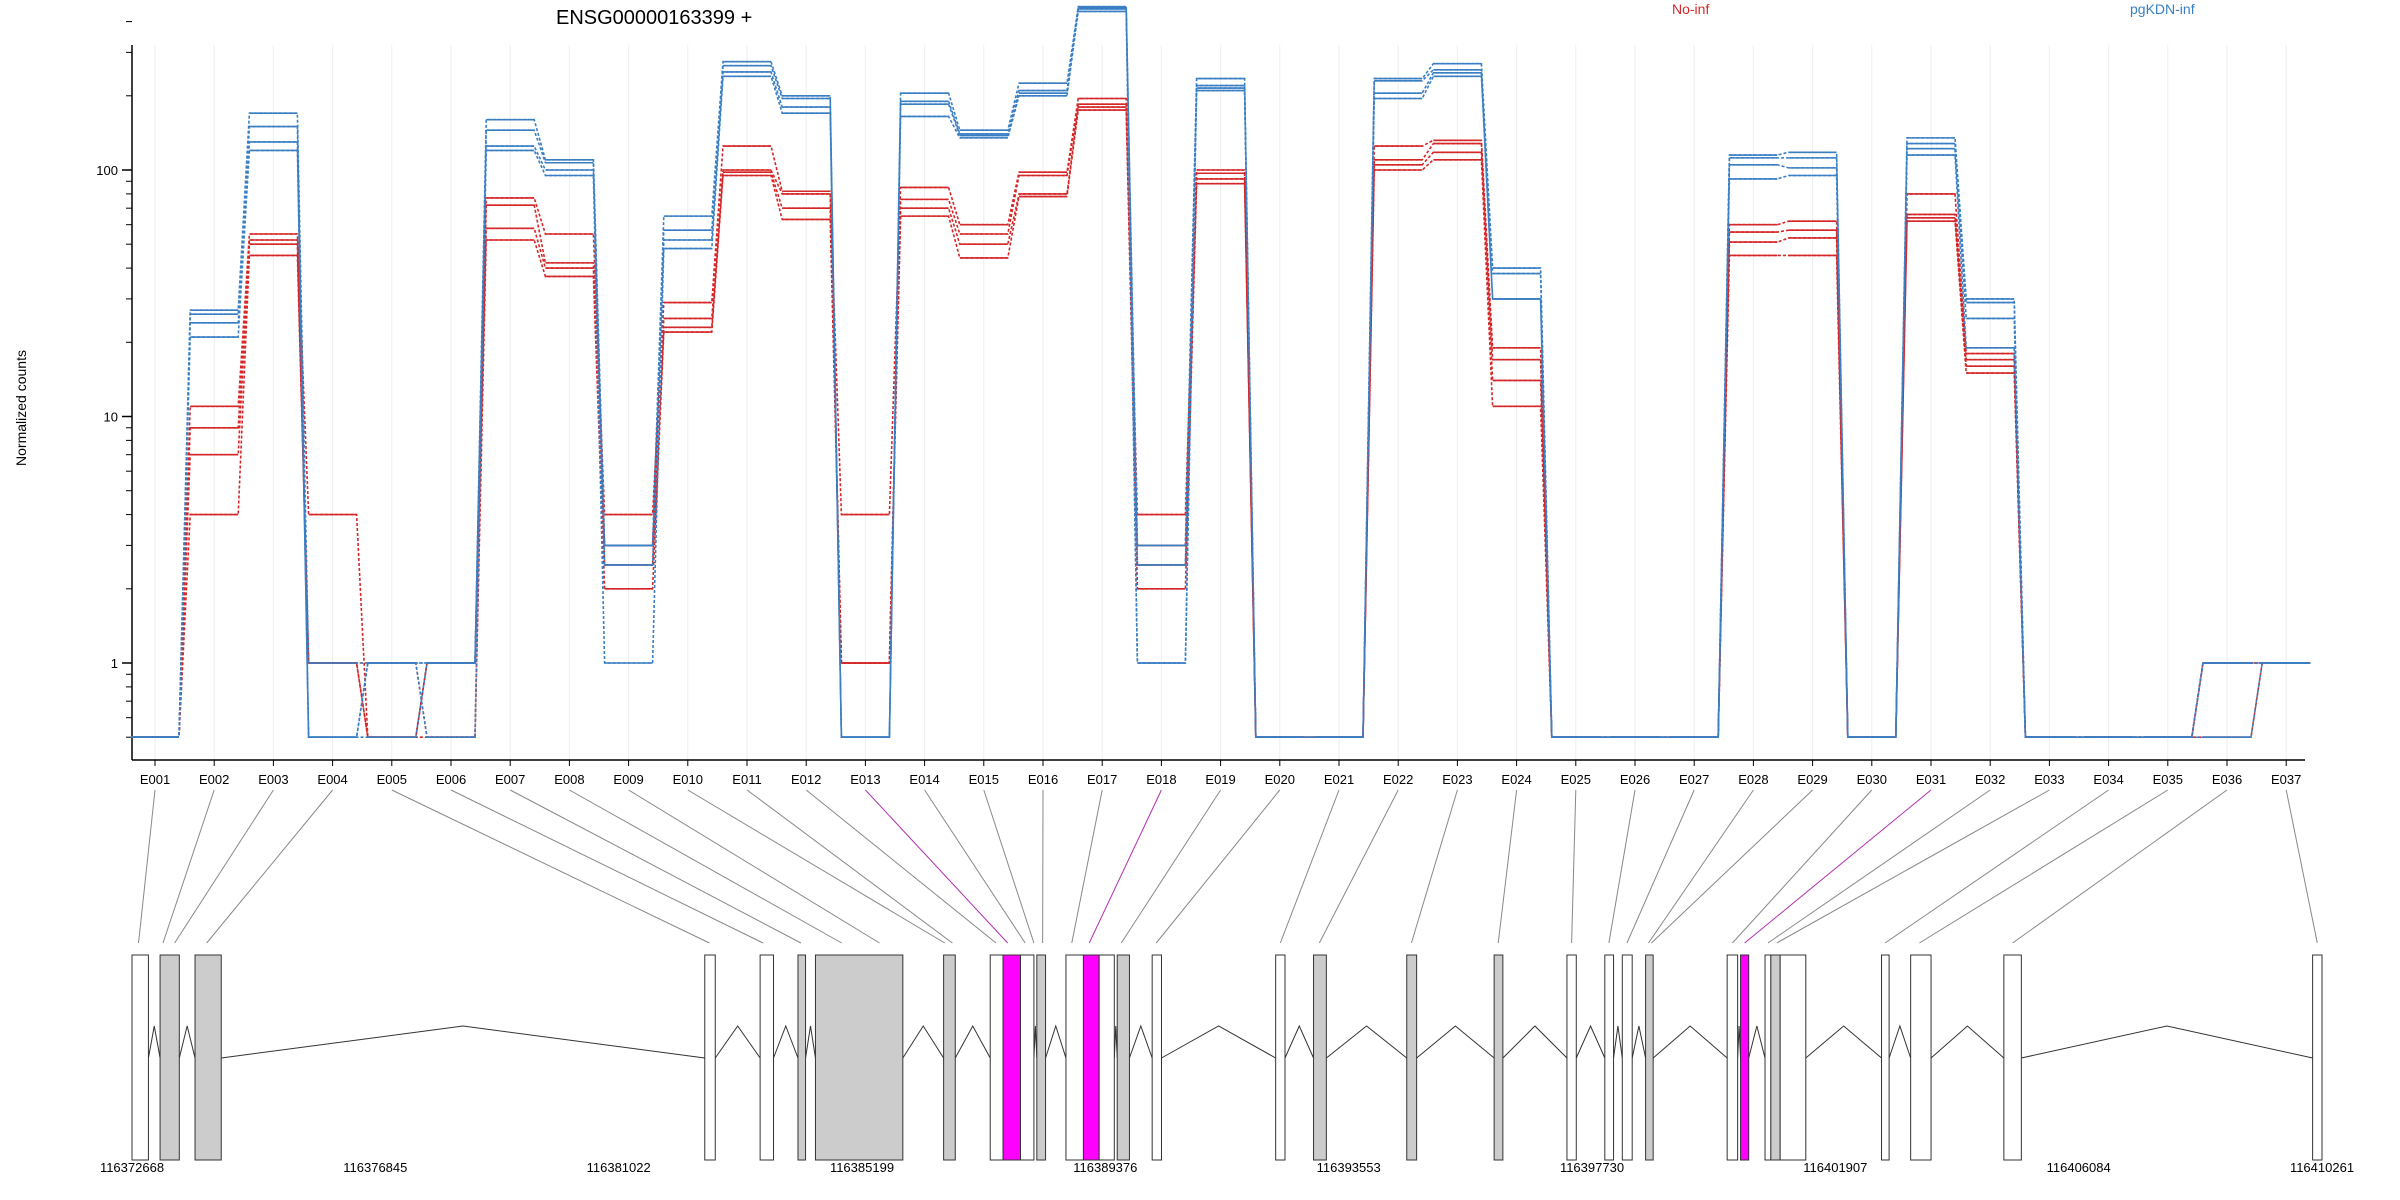 The image size is (2400, 1200). What do you see at coordinates (1009, 866) in the screenshot?
I see `connector-e015` at bounding box center [1009, 866].